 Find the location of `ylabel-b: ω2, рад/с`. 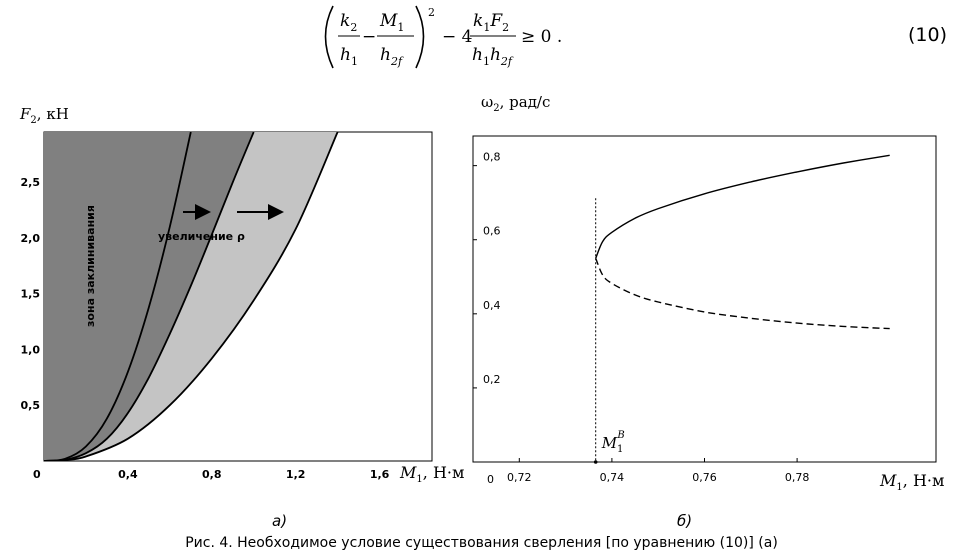

ylabel-b: ω2, рад/с is located at coordinates (515, 103).